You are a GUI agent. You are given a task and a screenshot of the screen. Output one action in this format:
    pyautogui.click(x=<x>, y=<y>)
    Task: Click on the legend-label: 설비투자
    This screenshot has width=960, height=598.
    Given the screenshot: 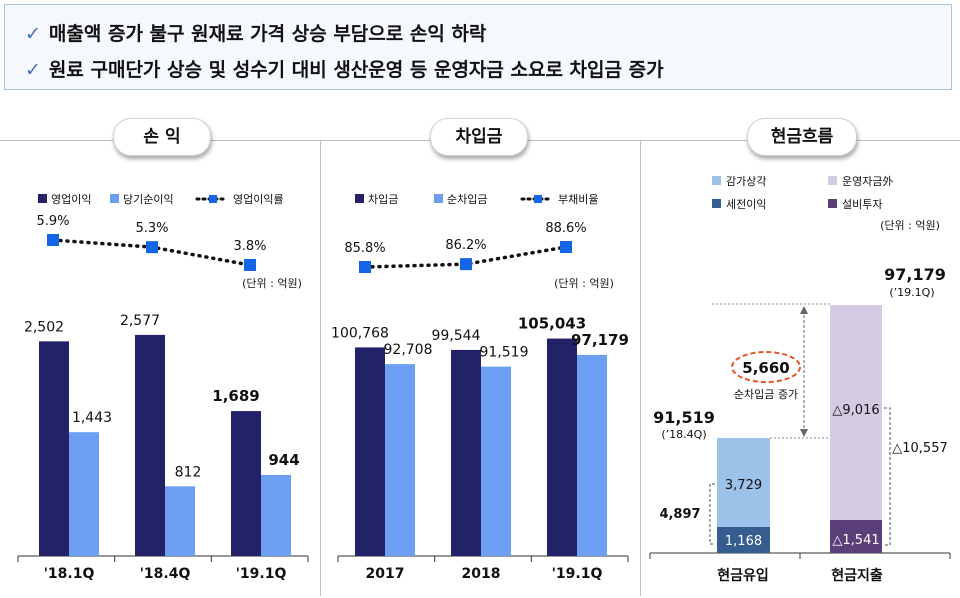 What is the action you would take?
    pyautogui.click(x=862, y=204)
    